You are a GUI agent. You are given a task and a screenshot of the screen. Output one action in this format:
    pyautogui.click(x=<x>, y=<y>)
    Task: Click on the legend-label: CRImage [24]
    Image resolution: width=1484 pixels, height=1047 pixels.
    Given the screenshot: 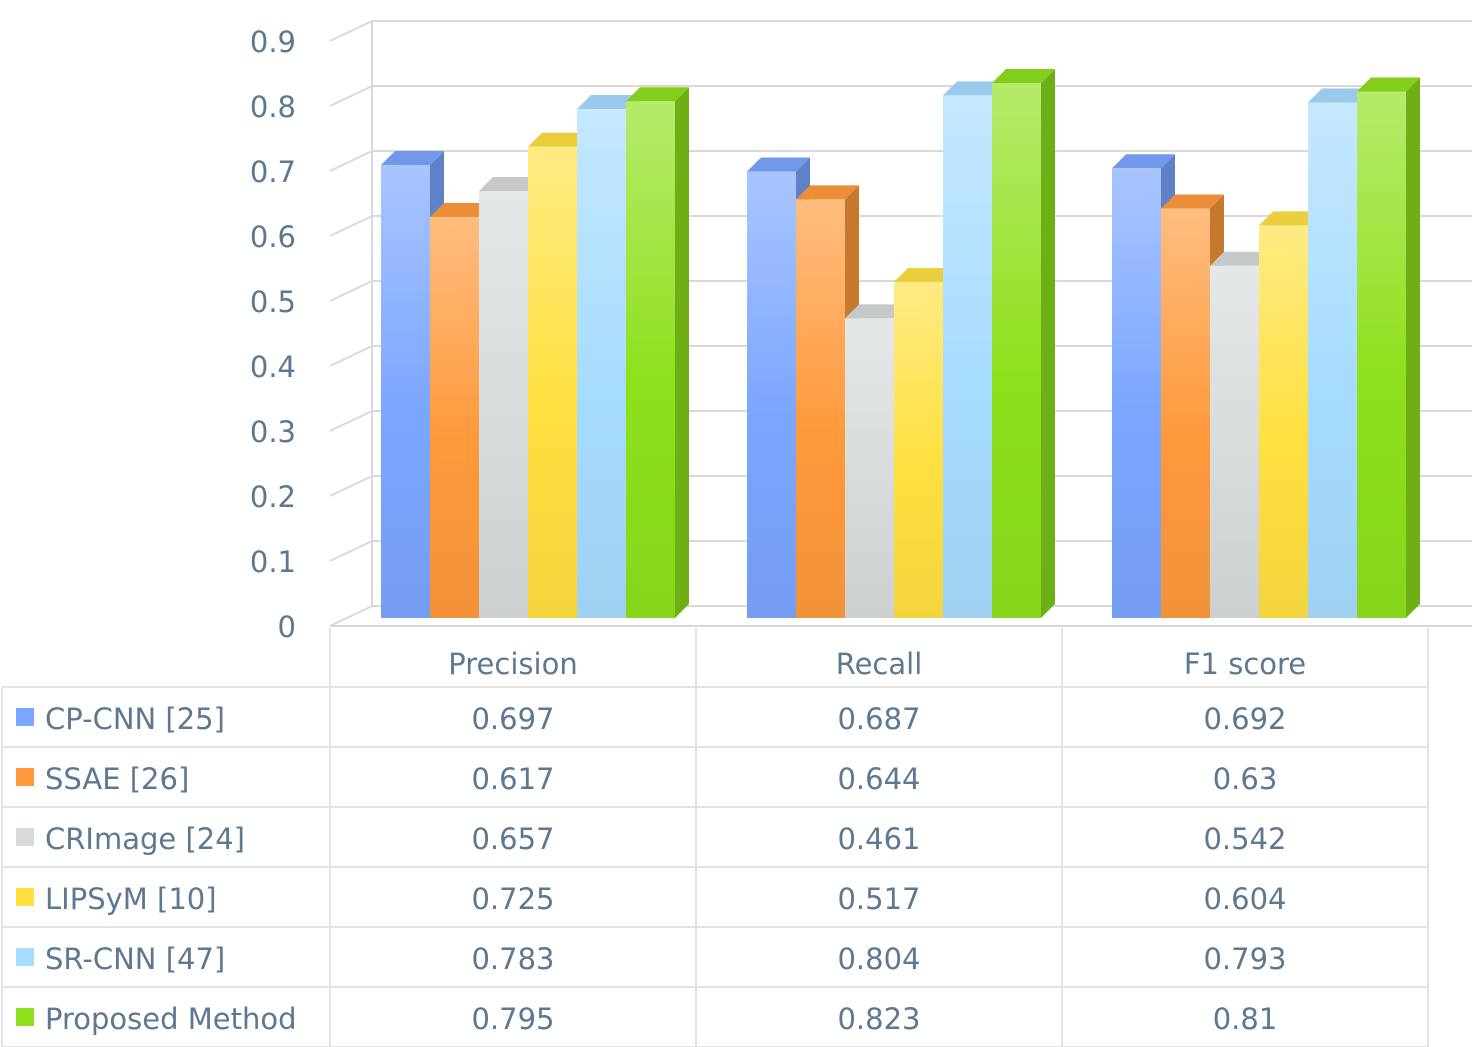 What is the action you would take?
    pyautogui.click(x=145, y=839)
    